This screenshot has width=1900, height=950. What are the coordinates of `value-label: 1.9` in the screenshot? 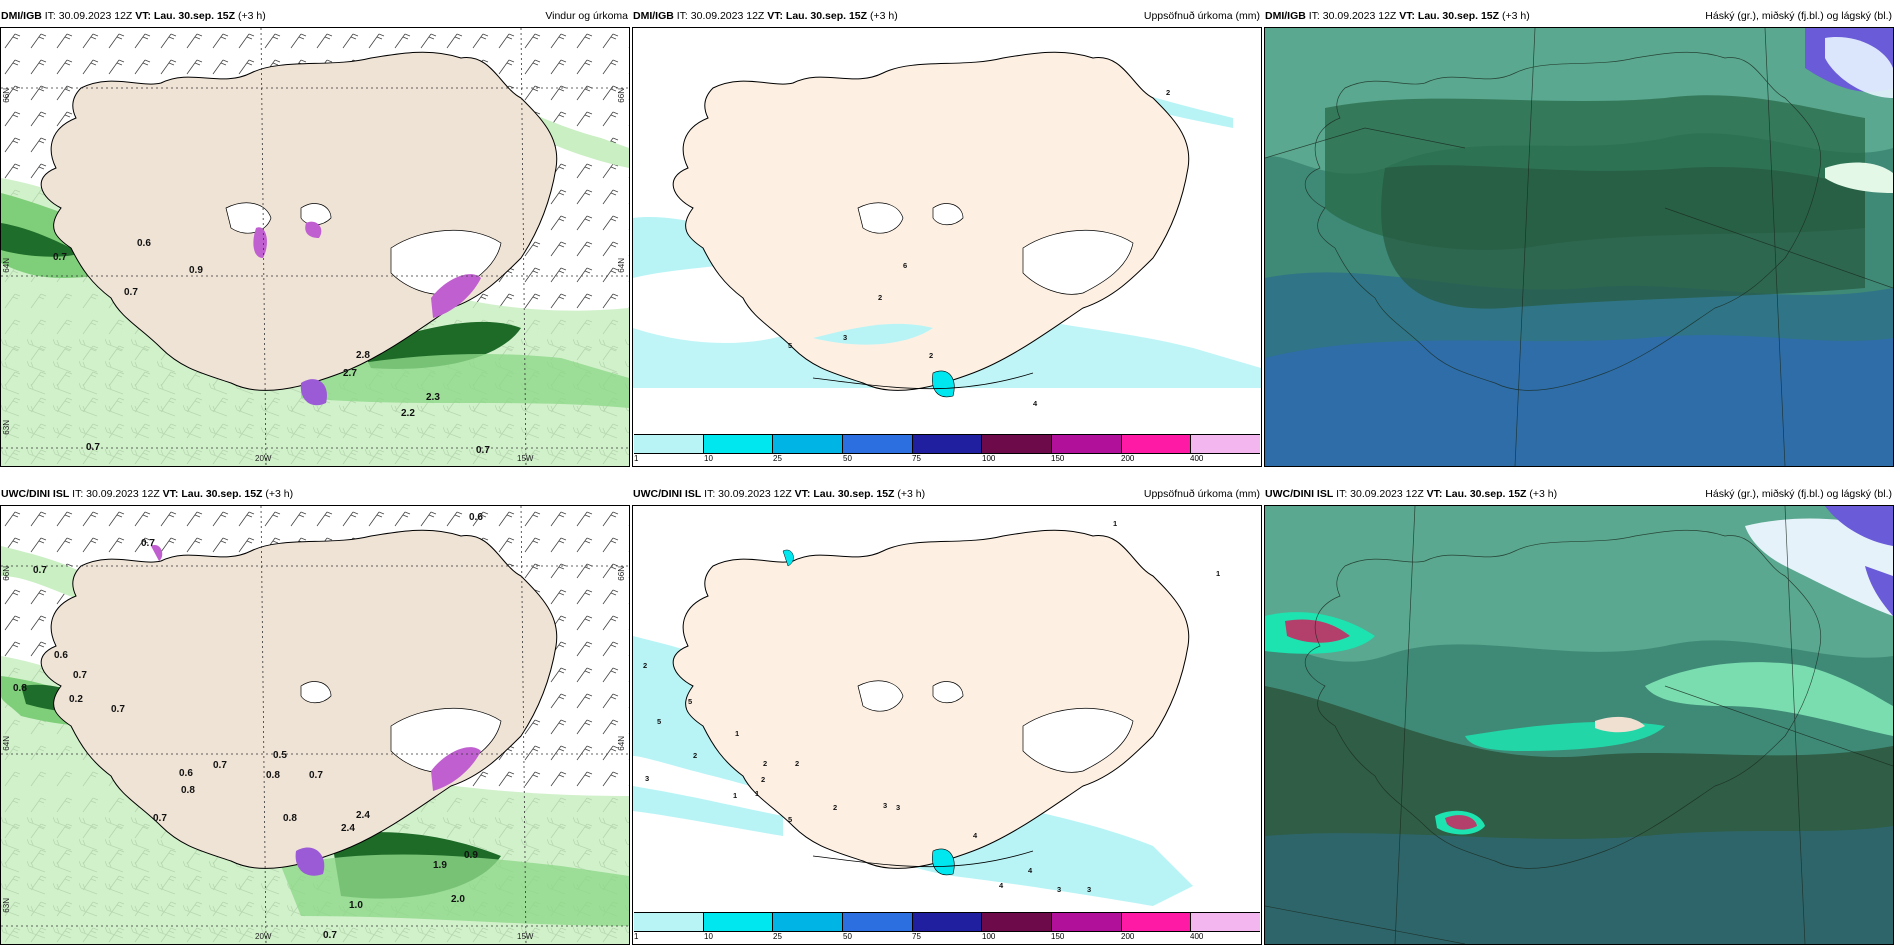 It's located at (440, 865).